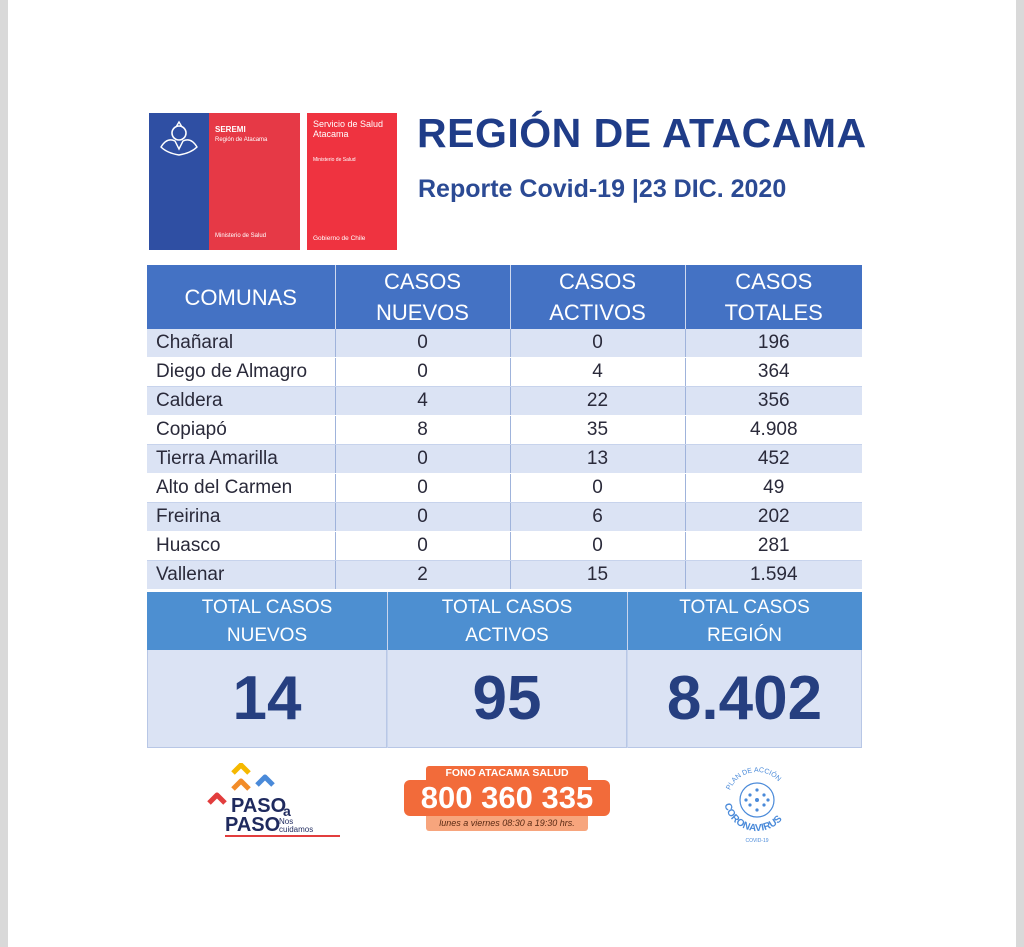 The image size is (1024, 947). Describe the element at coordinates (267, 621) in the screenshot. I see `total-nuevos-label: TOTAL CASOS NUEVOS` at that location.